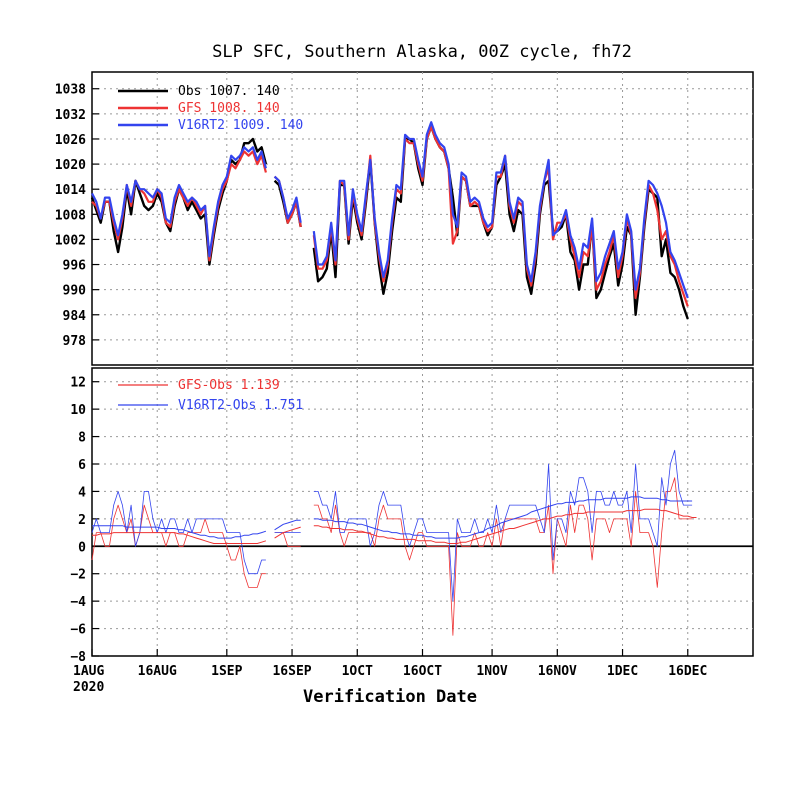 Image resolution: width=800 pixels, height=800 pixels. I want to click on x-tick-label: 16NOV, so click(557, 671).